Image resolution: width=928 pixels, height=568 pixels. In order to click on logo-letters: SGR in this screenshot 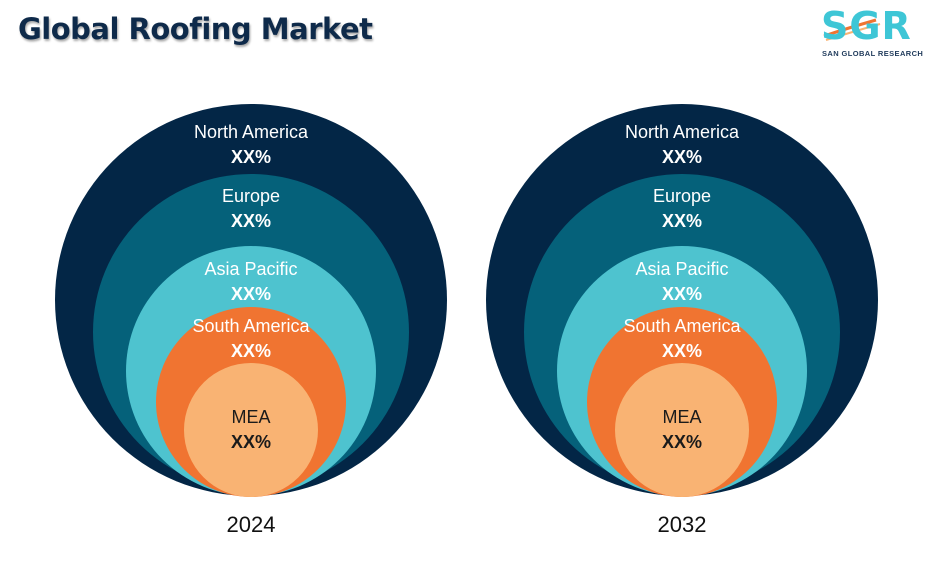, I will do `click(866, 26)`.